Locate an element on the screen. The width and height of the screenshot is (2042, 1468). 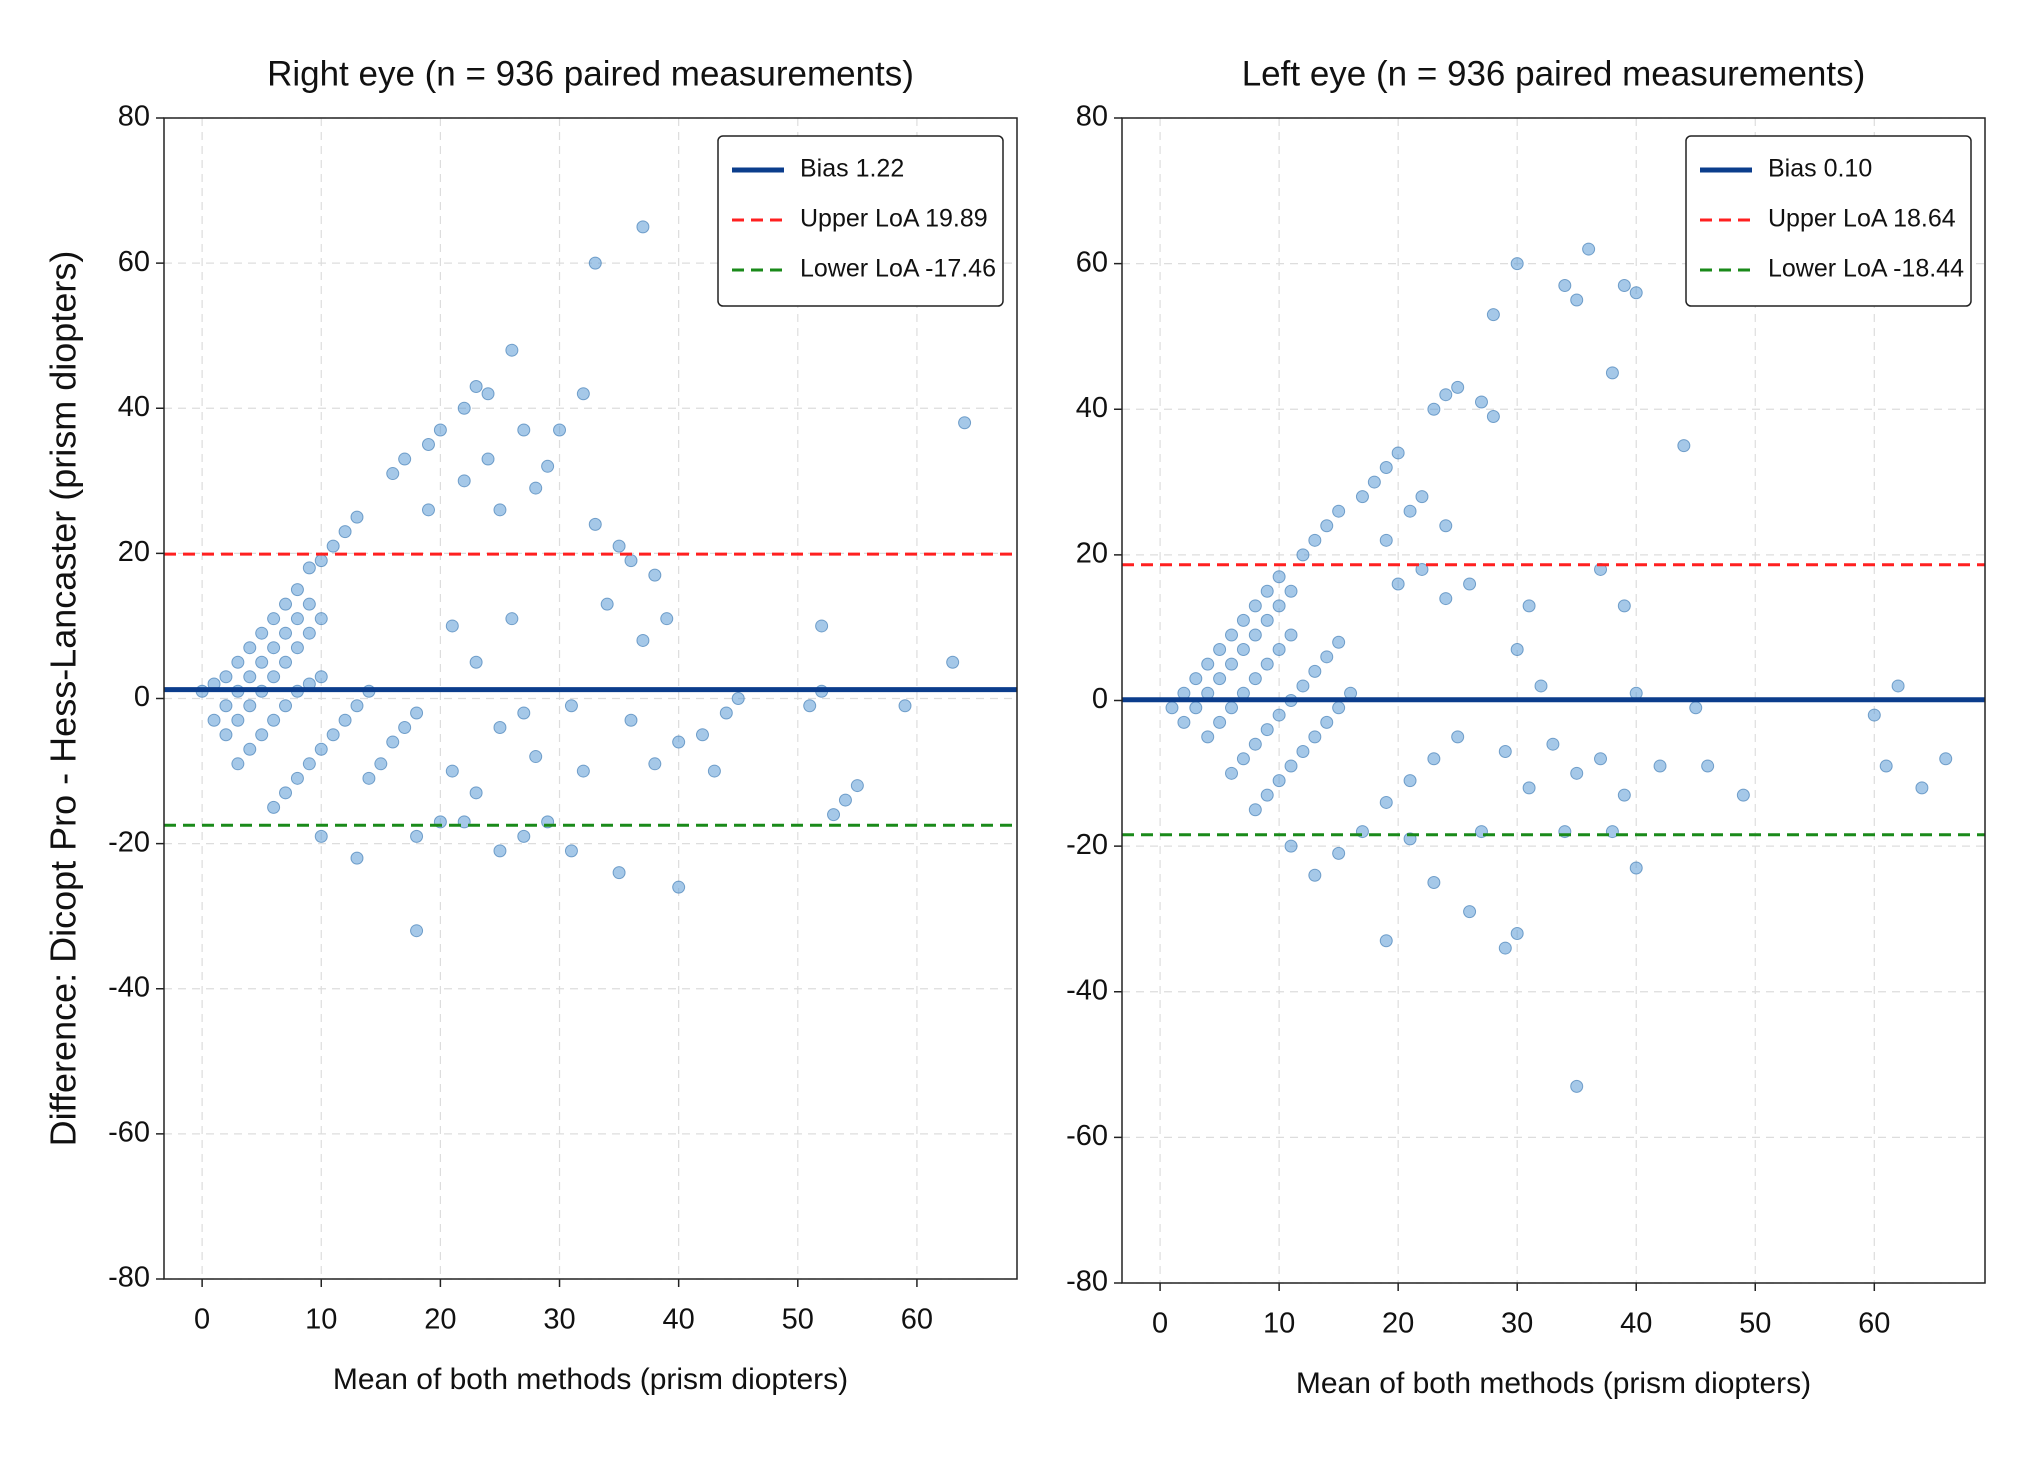
legend-box is located at coordinates (860, 221).